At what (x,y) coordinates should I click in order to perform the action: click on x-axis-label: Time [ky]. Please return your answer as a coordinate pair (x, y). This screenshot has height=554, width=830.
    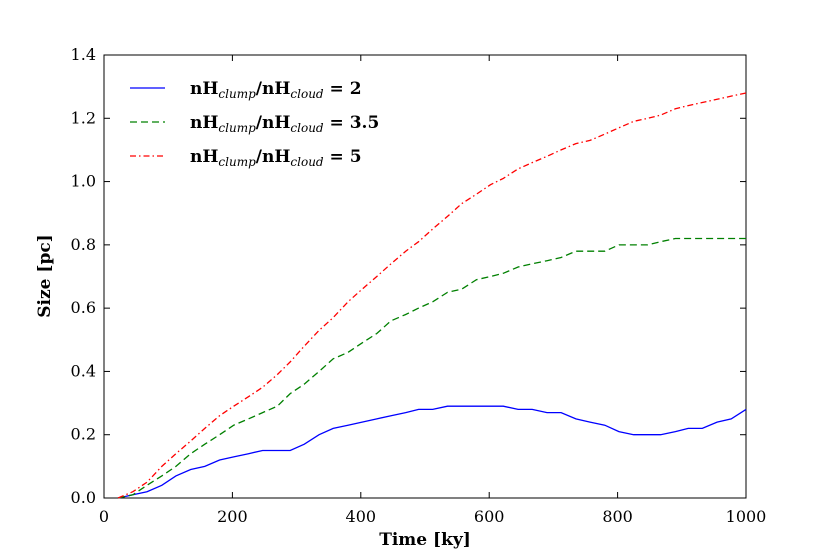
    Looking at the image, I should click on (425, 540).